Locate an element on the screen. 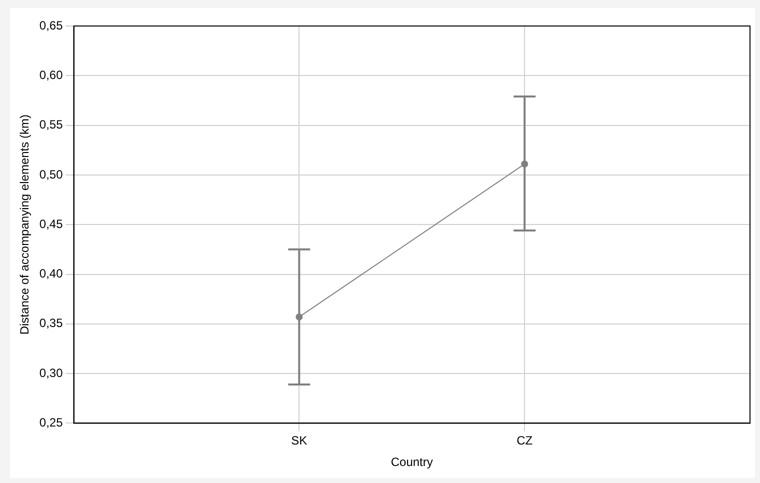 Image resolution: width=760 pixels, height=483 pixels. y-tick-label: 0,30 is located at coordinates (51, 373).